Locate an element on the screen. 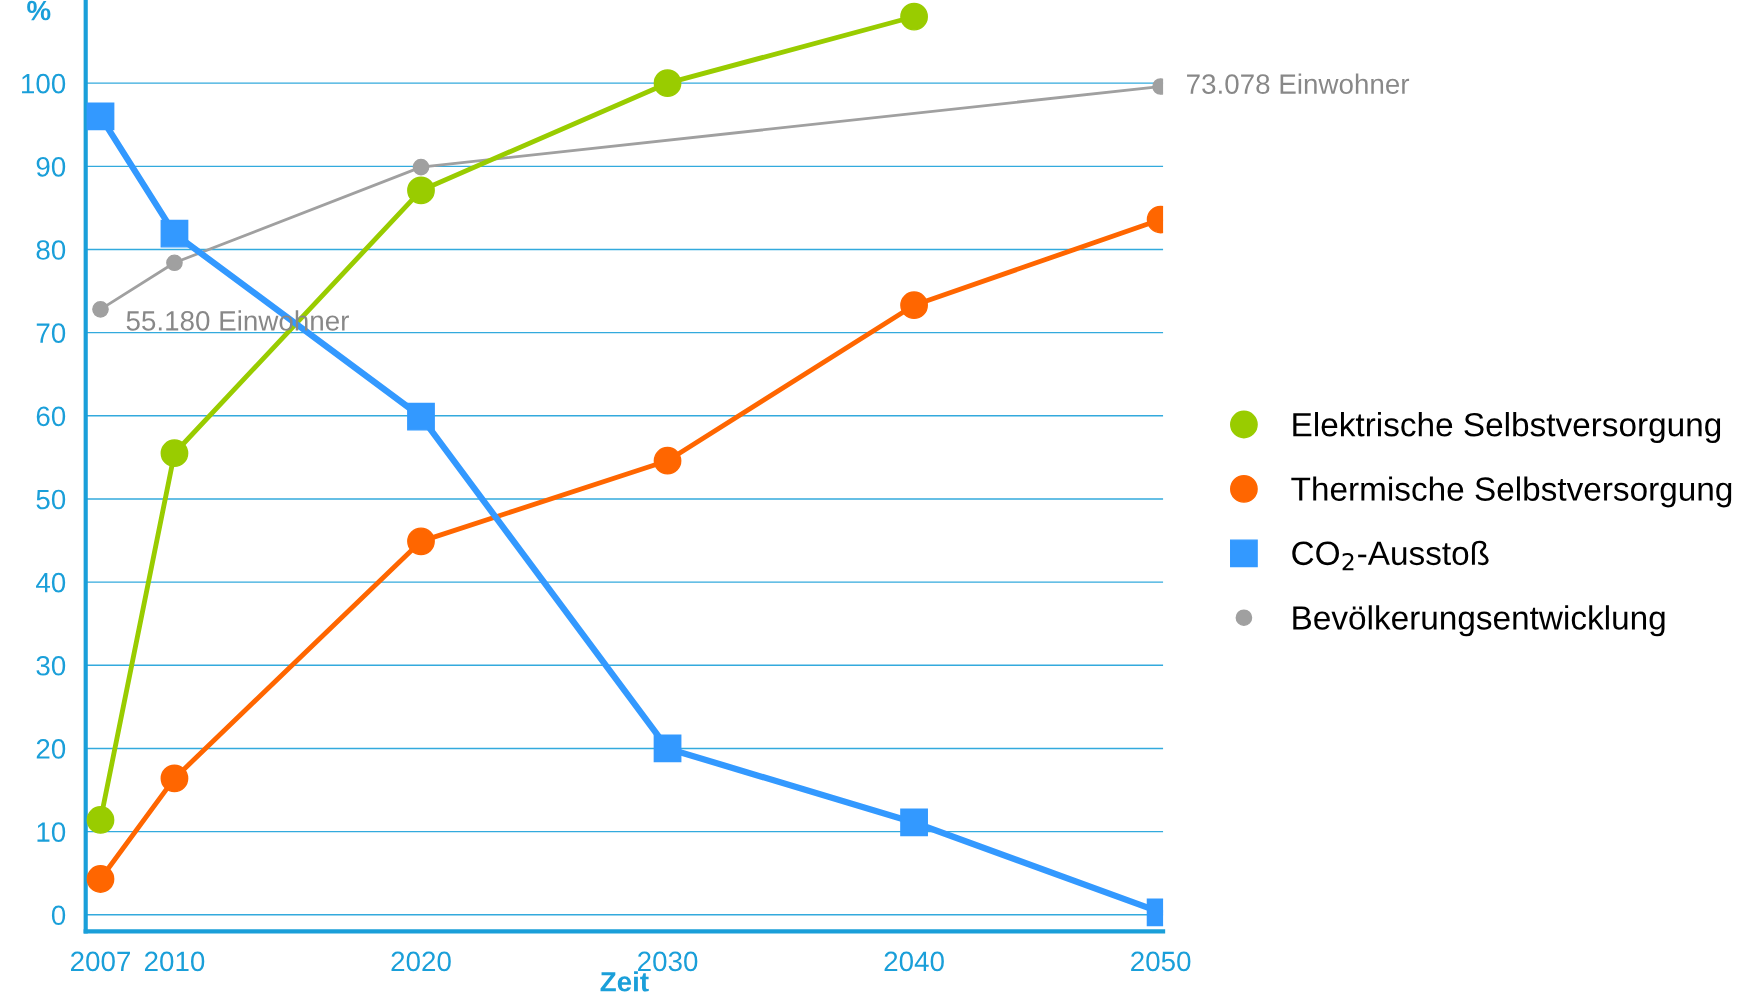  y-axis-title: % is located at coordinates (39, 10).